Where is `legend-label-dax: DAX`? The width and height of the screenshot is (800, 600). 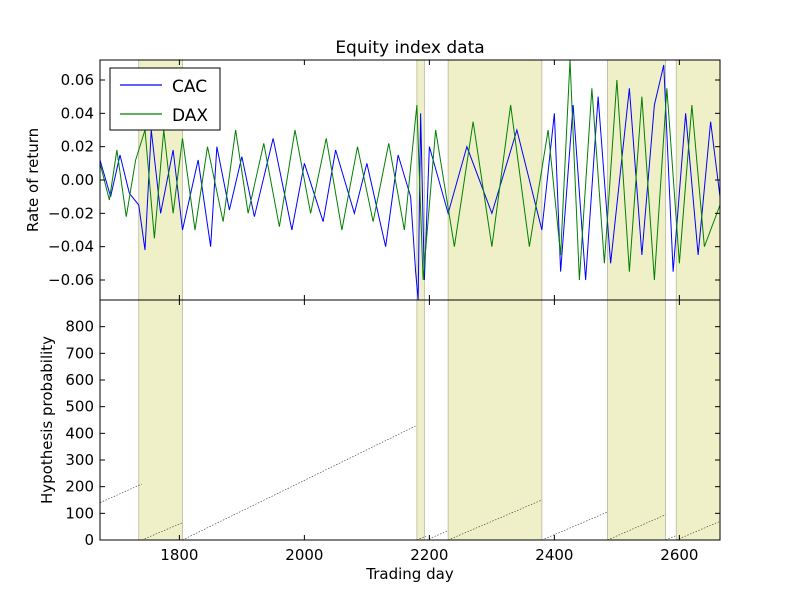
legend-label-dax: DAX is located at coordinates (190, 116).